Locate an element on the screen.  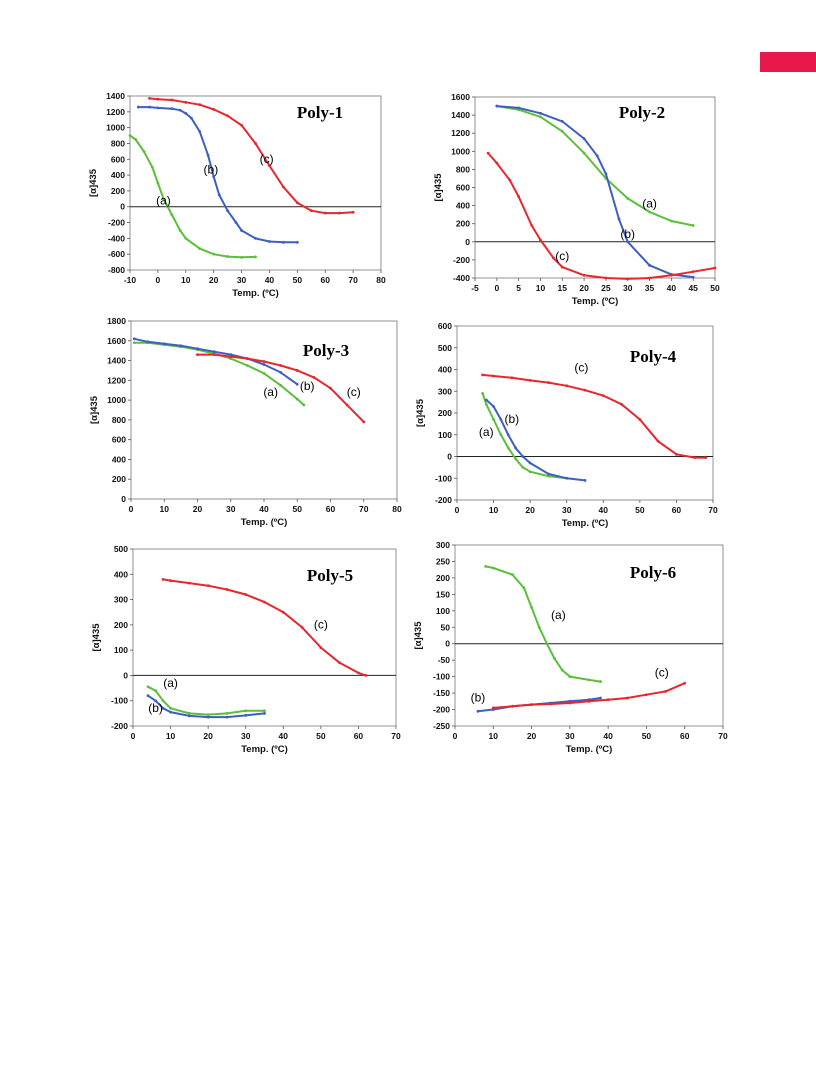
panel-title: Poly-2 is located at coordinates (642, 112).